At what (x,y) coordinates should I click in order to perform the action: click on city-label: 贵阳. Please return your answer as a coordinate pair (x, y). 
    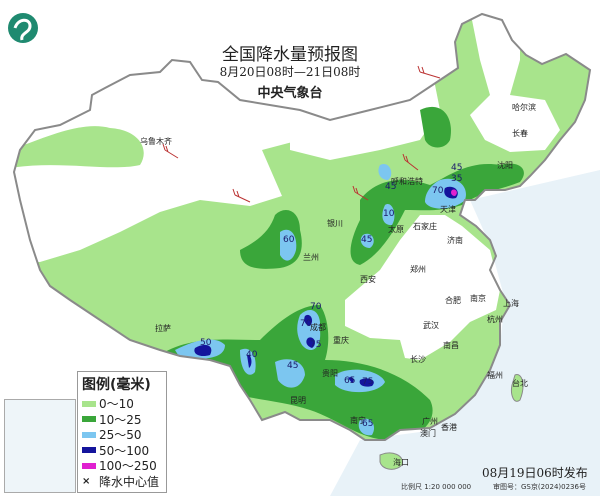
    Looking at the image, I should click on (330, 373).